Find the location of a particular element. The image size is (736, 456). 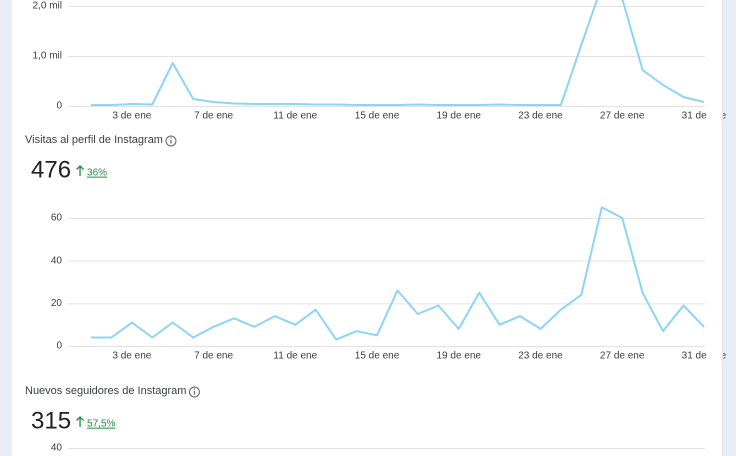

y-tick-label: 60 is located at coordinates (57, 218).